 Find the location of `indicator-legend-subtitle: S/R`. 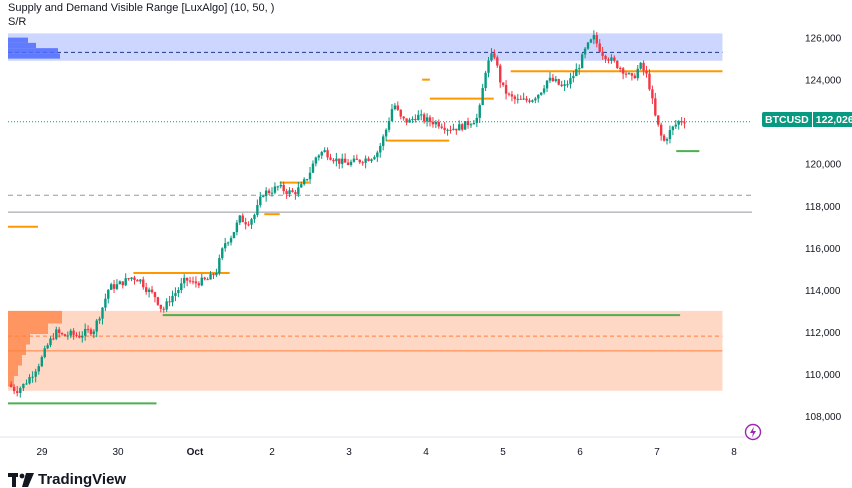

indicator-legend-subtitle: S/R is located at coordinates (17, 22).